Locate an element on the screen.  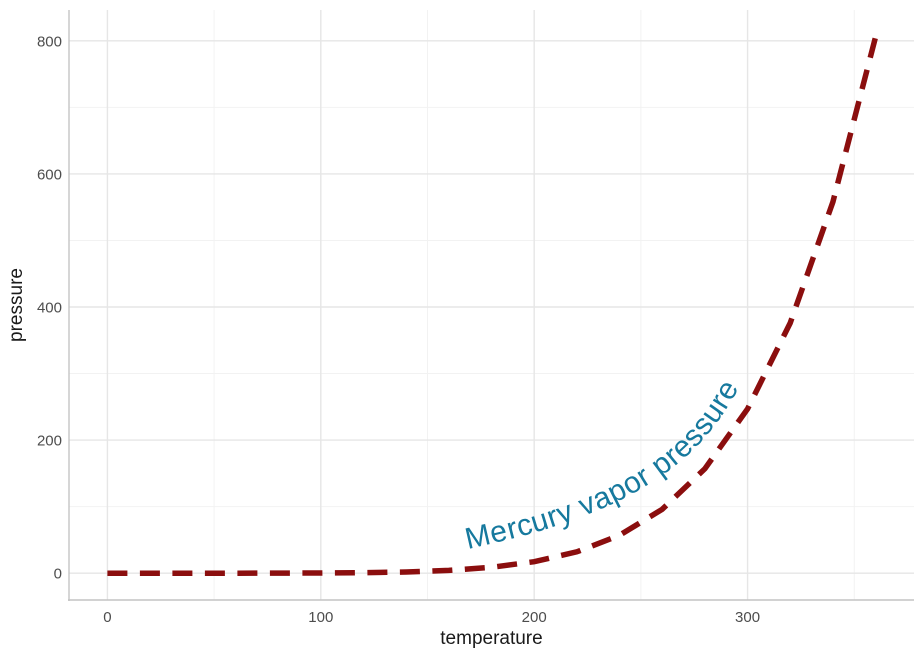
y-tick-label: 0 is located at coordinates (58, 574).